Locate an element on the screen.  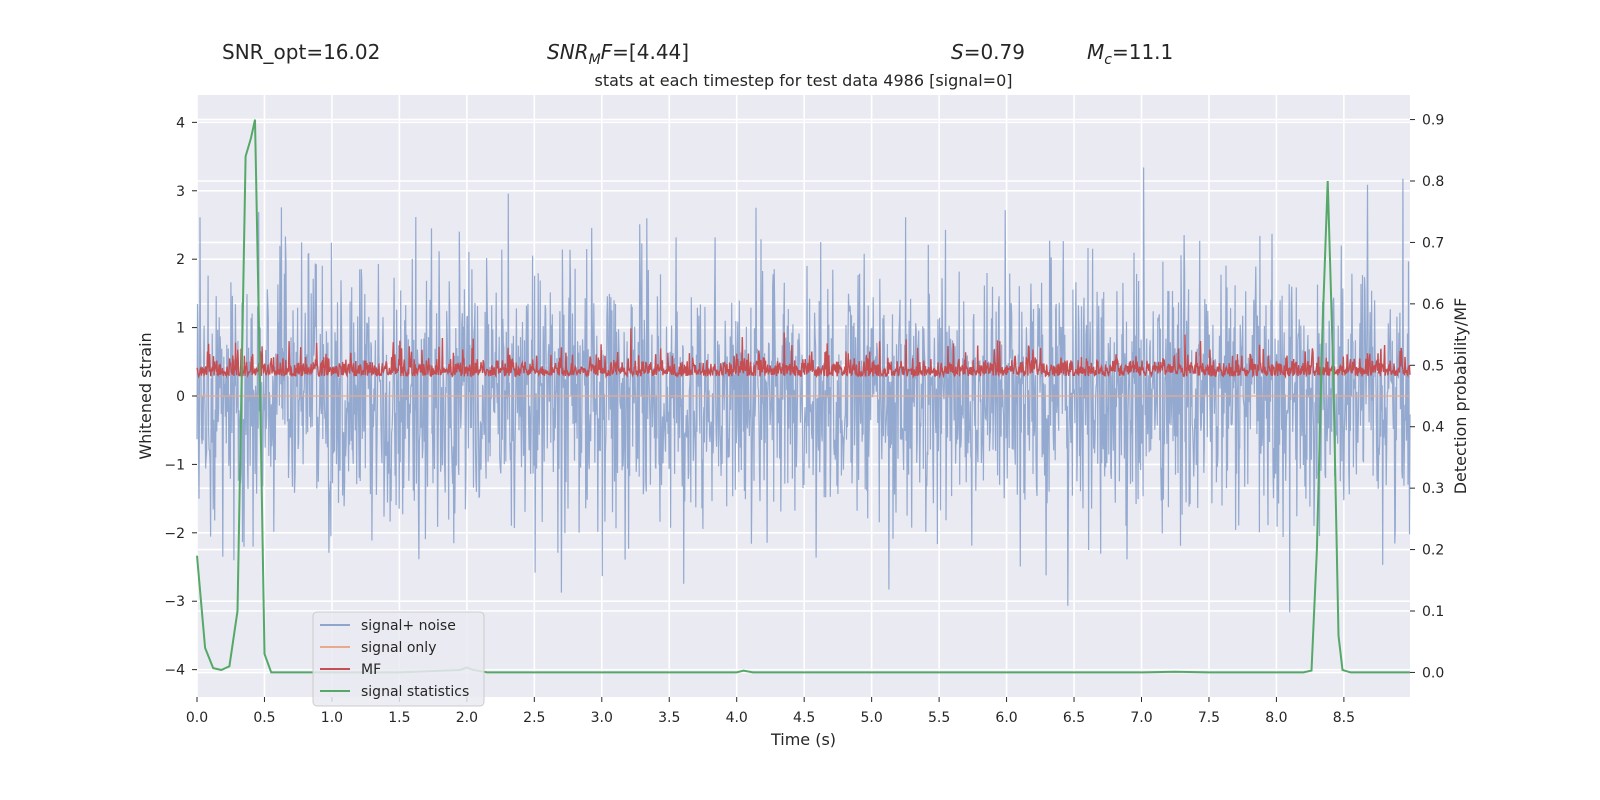
y2-tick-label: 0.0 is located at coordinates (1433, 673).